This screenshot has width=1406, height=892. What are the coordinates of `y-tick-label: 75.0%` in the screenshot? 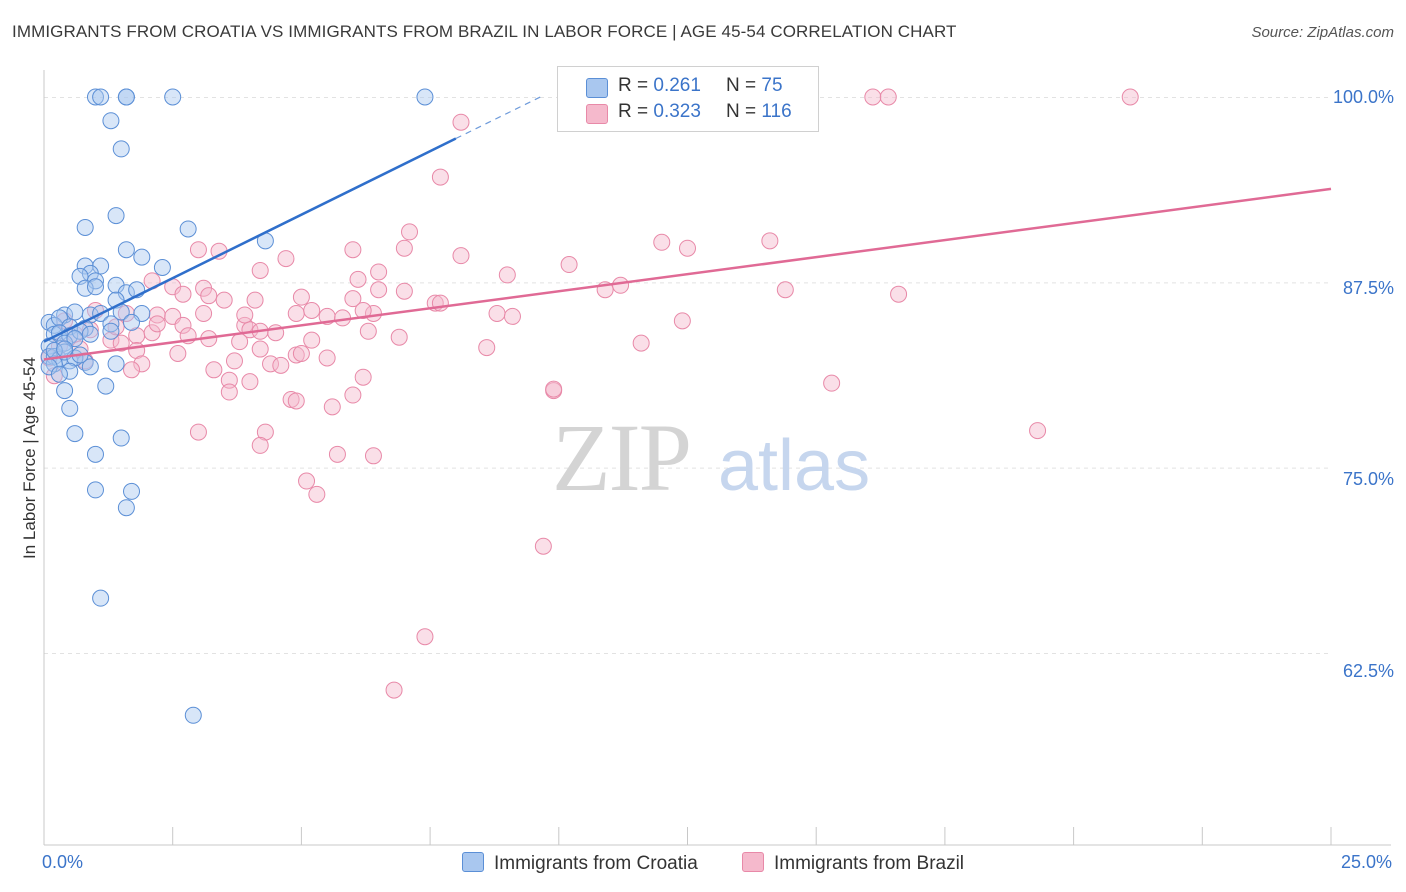 It's located at (1368, 479).